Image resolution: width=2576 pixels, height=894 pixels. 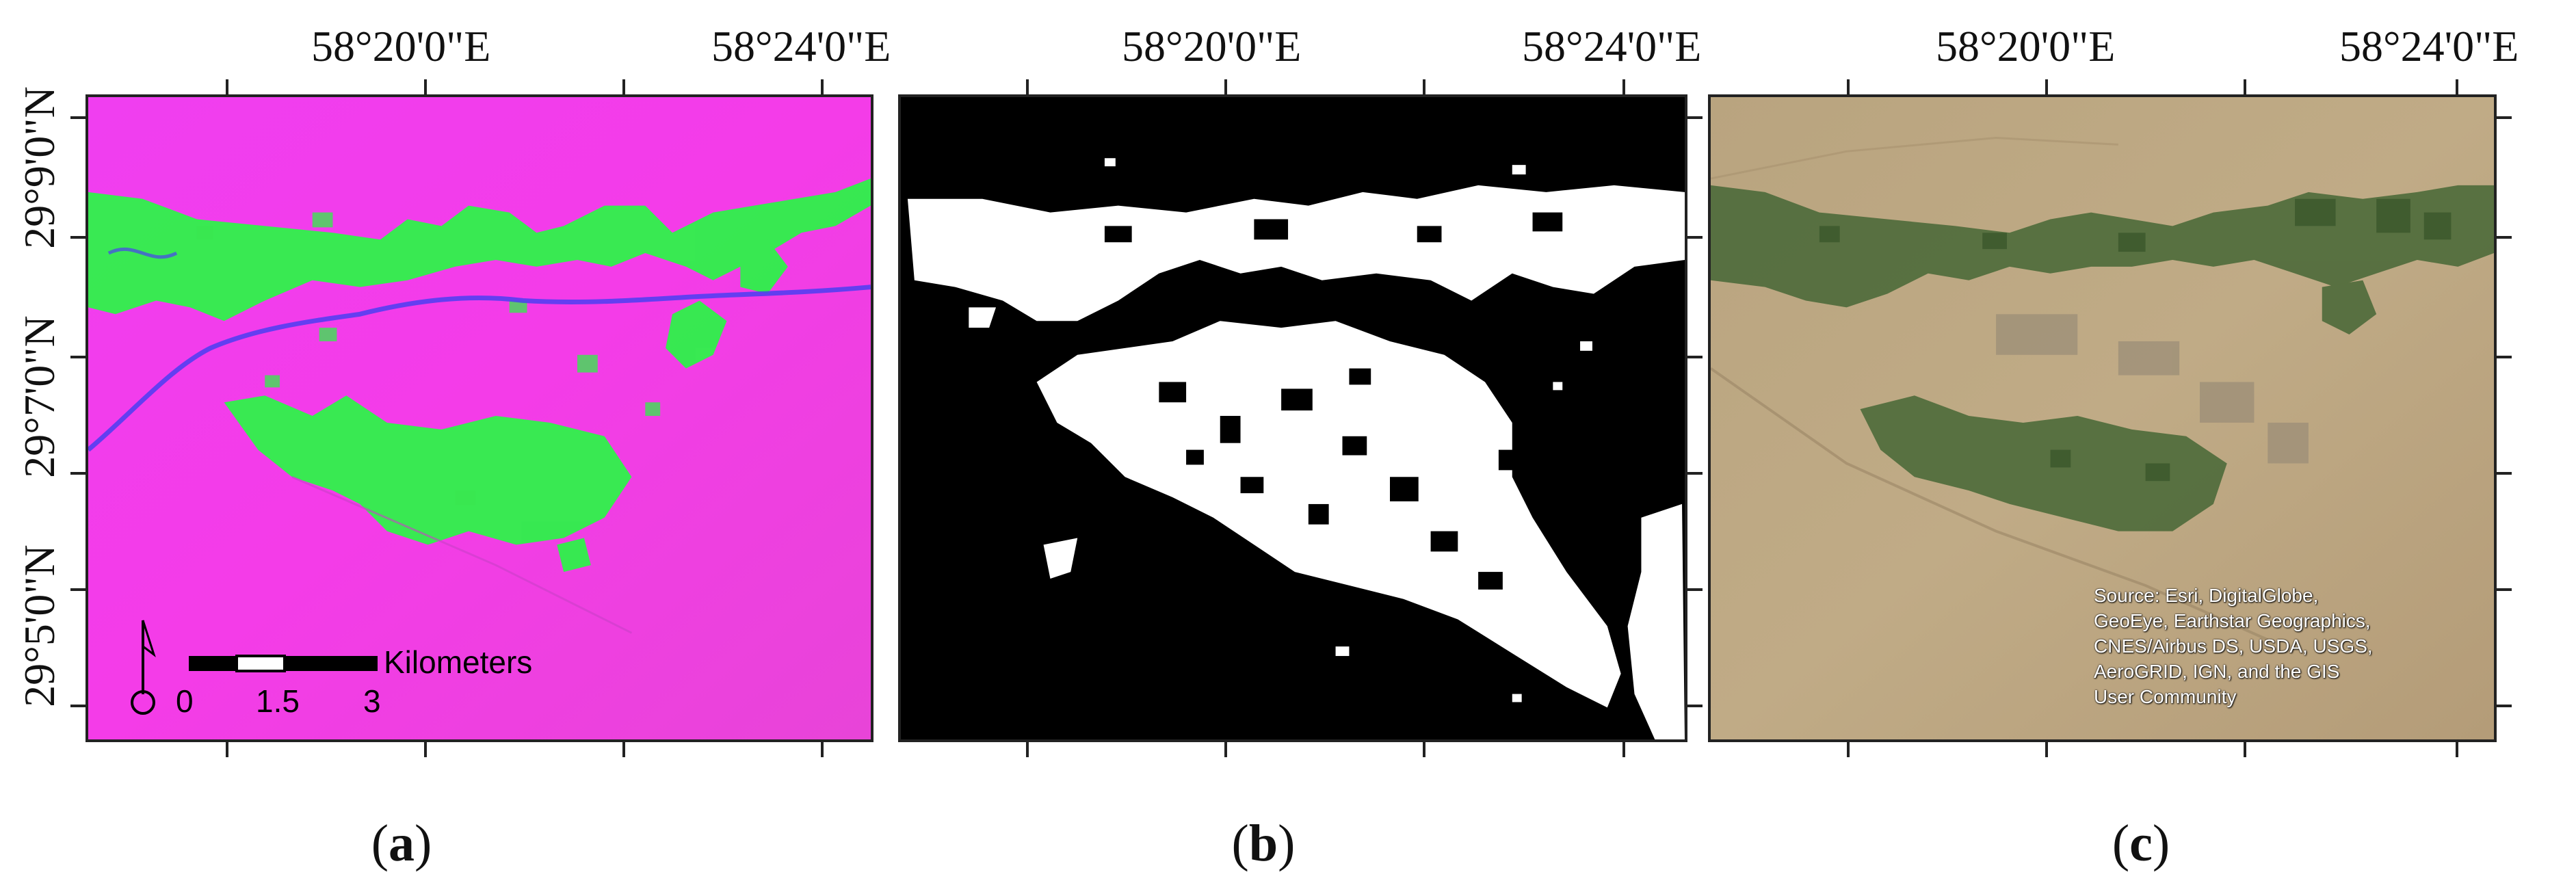 I want to click on scale-unit-label: Kilometers, so click(x=458, y=662).